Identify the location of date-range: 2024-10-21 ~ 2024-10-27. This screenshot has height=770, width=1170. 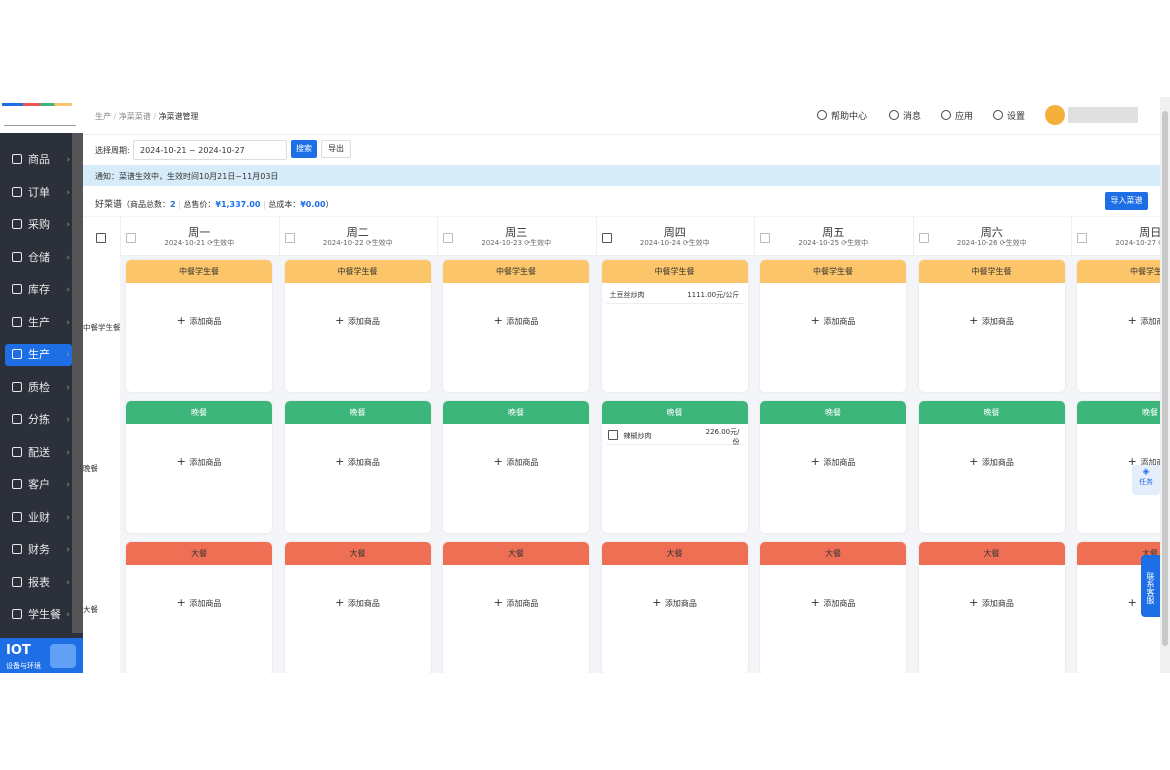
(210, 150).